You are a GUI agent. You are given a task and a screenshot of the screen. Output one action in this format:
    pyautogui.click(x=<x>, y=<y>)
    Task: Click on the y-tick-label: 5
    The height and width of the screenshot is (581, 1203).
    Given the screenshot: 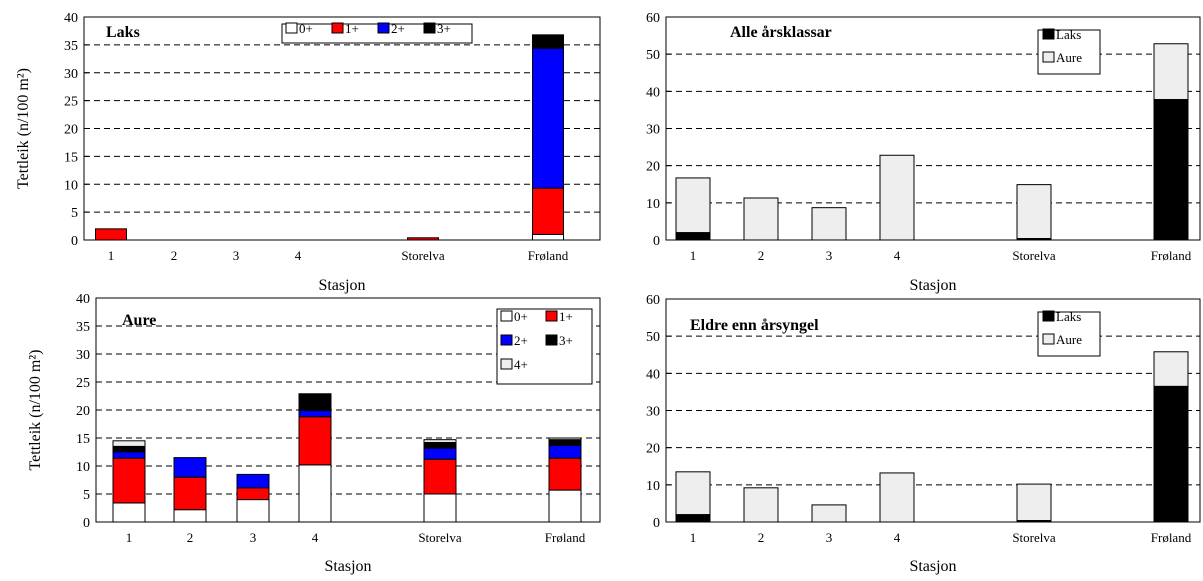 What is the action you would take?
    pyautogui.click(x=86, y=495)
    